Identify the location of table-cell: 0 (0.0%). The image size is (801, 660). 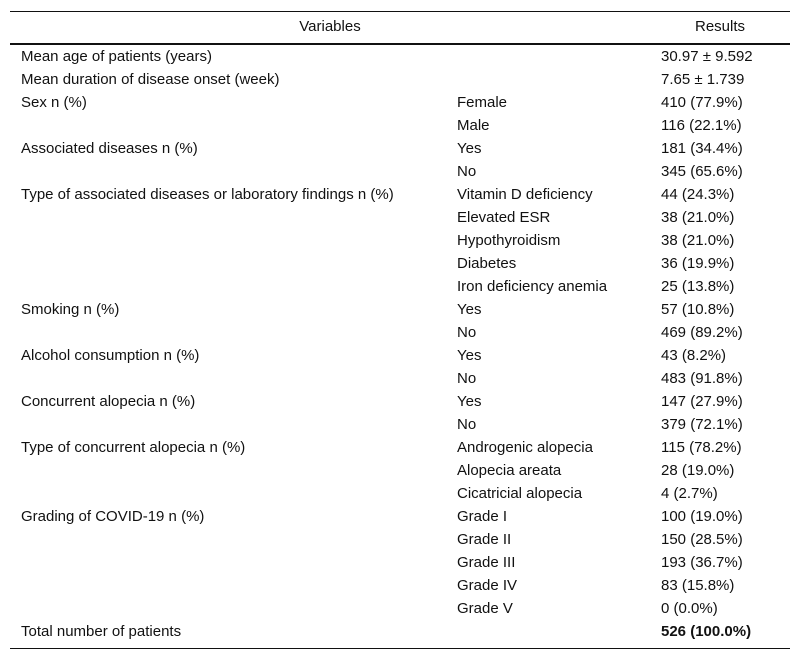
(689, 608).